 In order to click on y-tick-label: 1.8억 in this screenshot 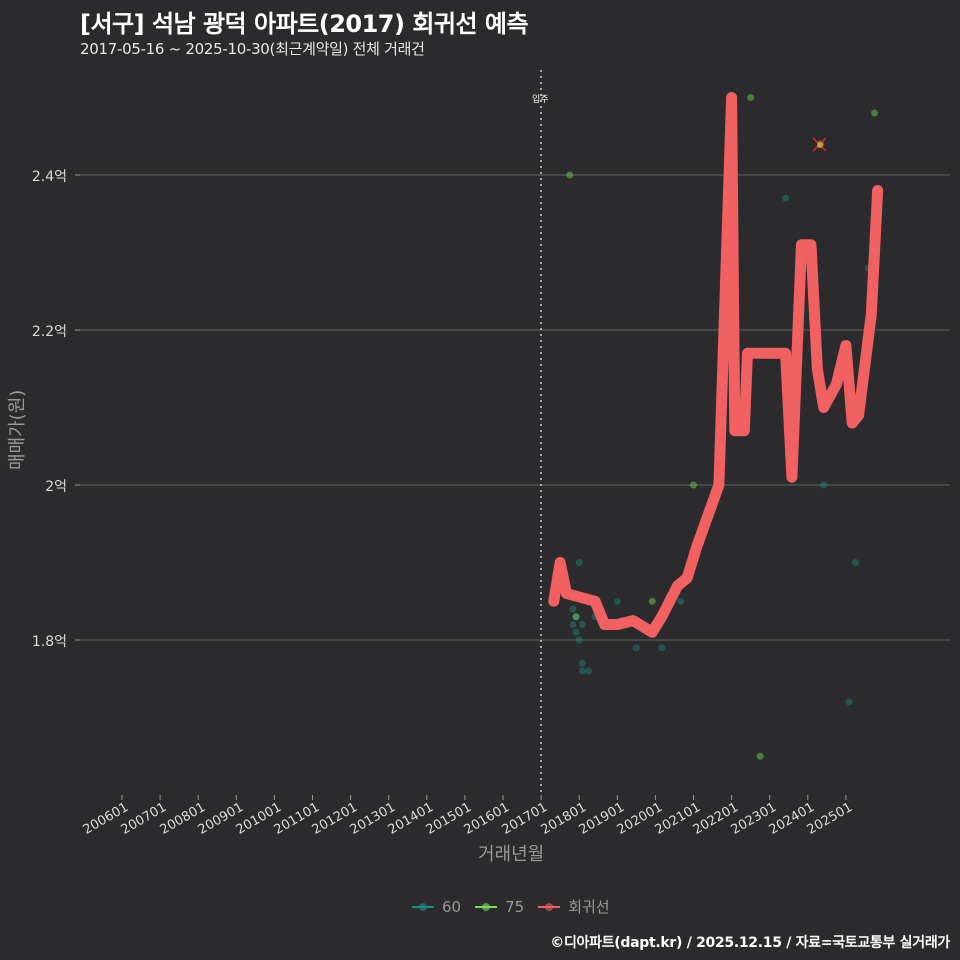, I will do `click(49, 642)`.